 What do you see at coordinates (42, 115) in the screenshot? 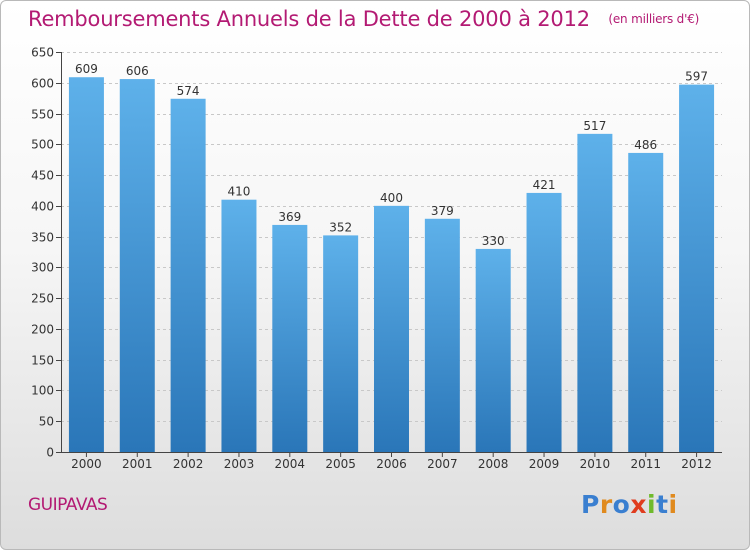
I see `y-tick-label: 550` at bounding box center [42, 115].